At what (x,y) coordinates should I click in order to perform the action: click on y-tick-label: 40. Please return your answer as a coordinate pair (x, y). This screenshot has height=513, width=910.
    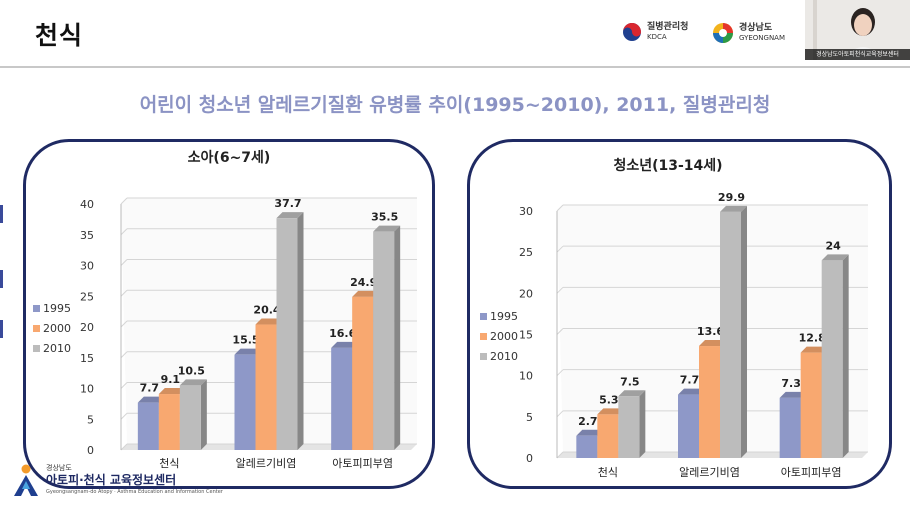
    Looking at the image, I should click on (87, 204).